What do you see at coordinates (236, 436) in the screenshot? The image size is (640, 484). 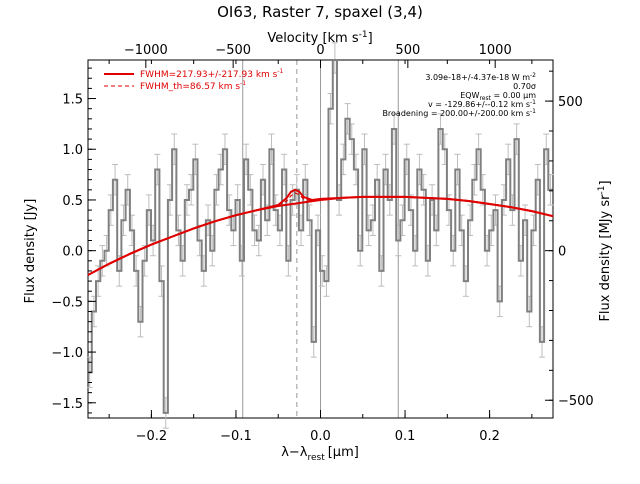 I see `x-tick-label-1: −0.1` at bounding box center [236, 436].